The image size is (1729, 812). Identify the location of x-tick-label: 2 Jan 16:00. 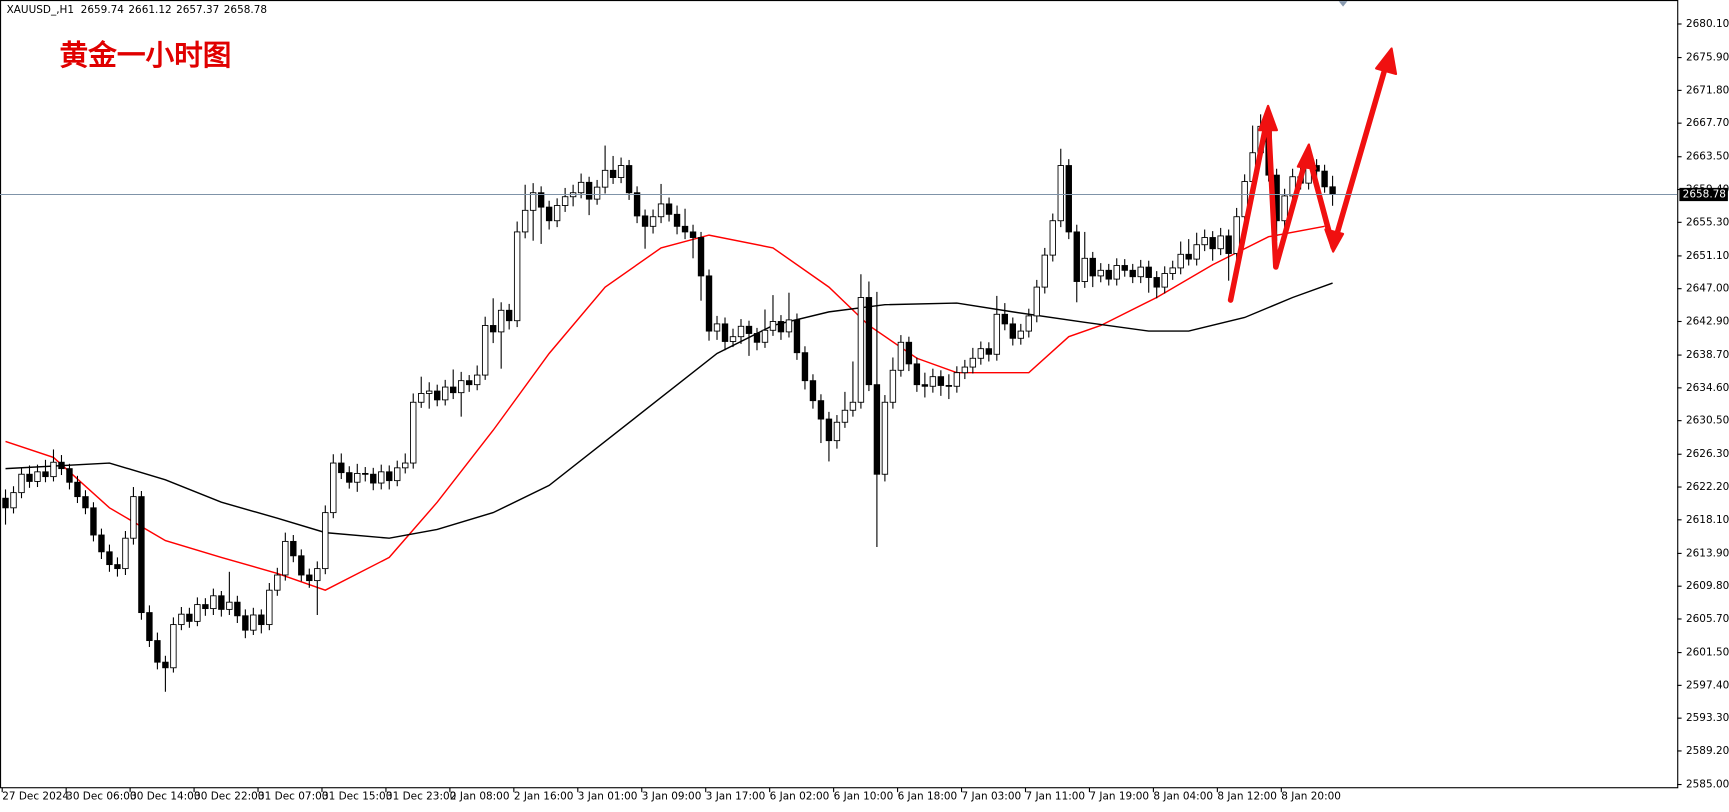
(544, 797).